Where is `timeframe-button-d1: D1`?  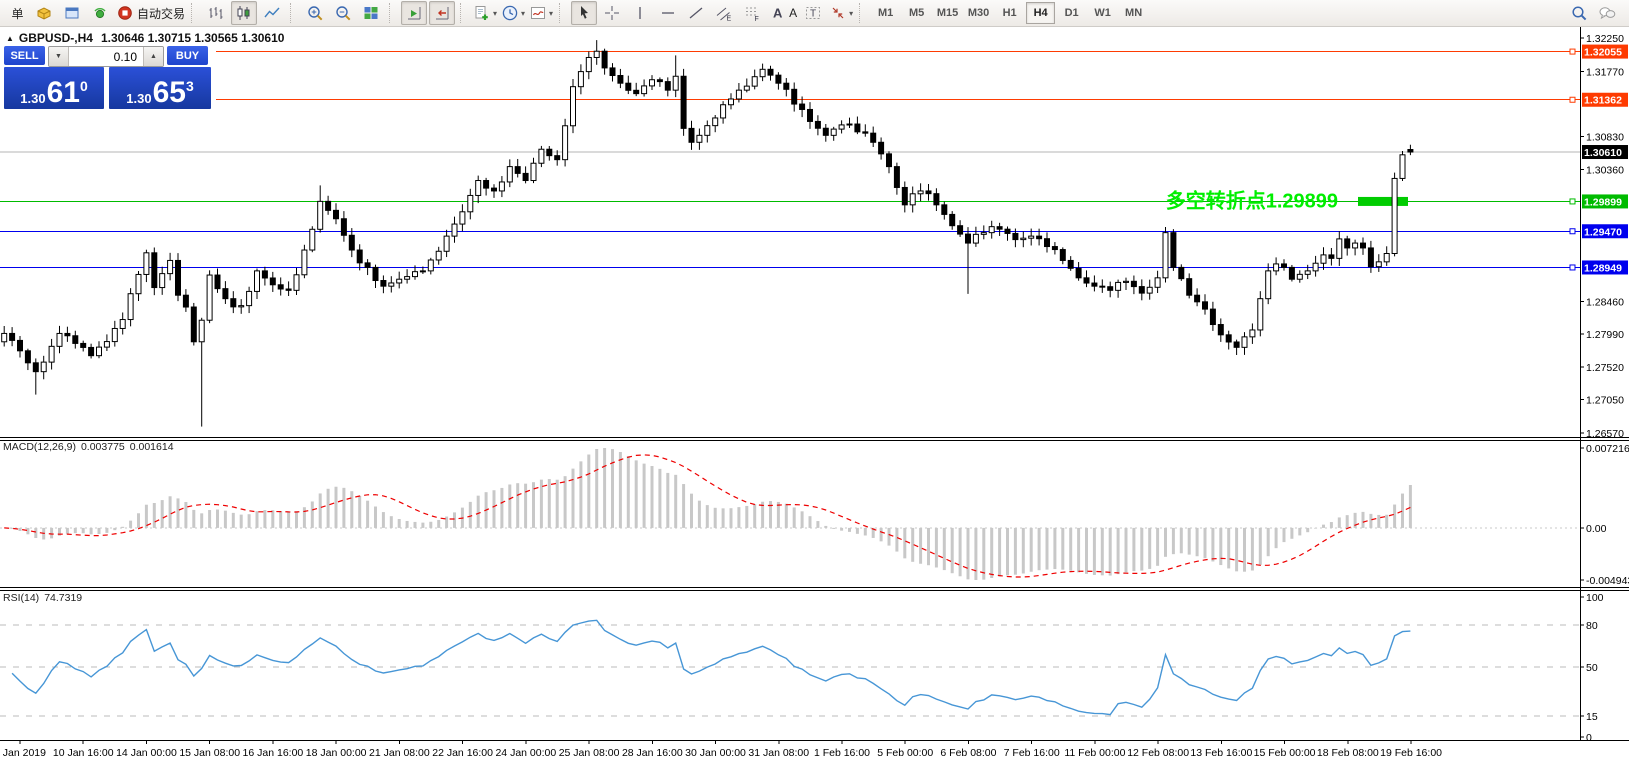 timeframe-button-d1: D1 is located at coordinates (1071, 13).